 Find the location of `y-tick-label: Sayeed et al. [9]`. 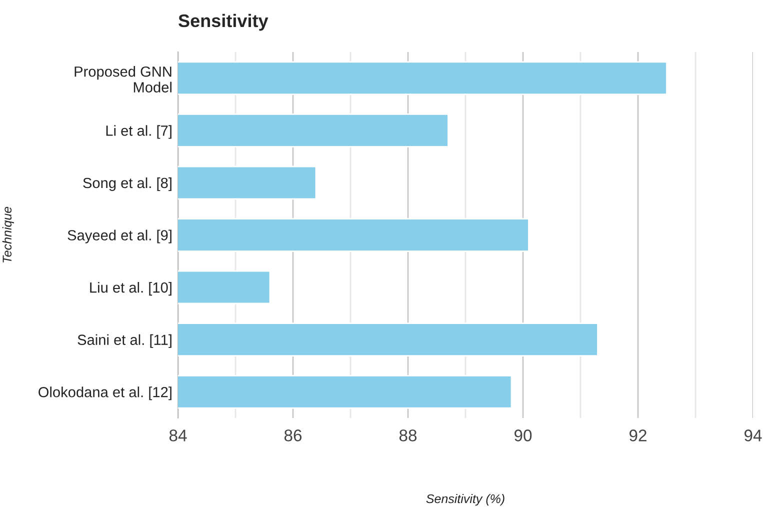

y-tick-label: Sayeed et al. [9] is located at coordinates (120, 237).